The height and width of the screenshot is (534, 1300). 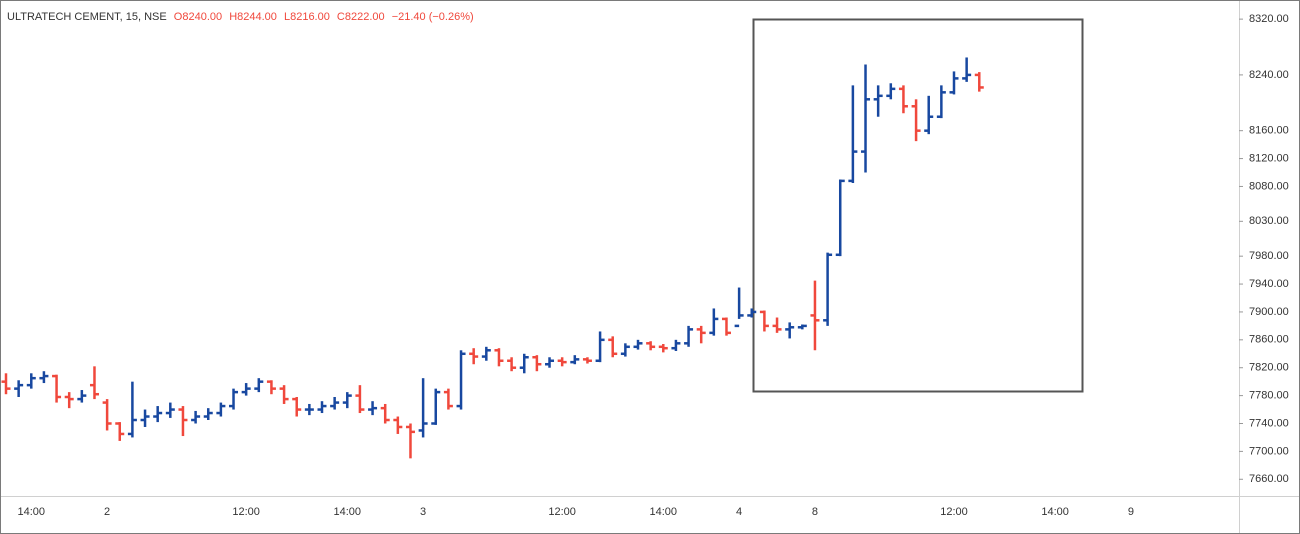 I want to click on y-tick-label: 7820.00, so click(x=1269, y=368).